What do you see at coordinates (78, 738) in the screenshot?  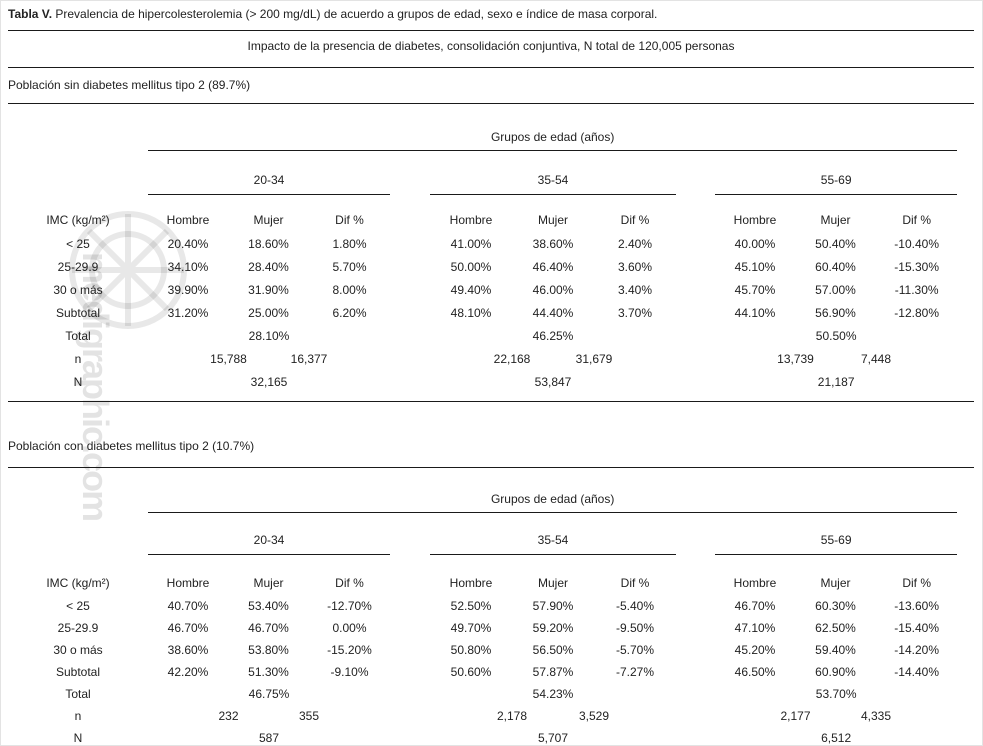 I see `row-label: N` at bounding box center [78, 738].